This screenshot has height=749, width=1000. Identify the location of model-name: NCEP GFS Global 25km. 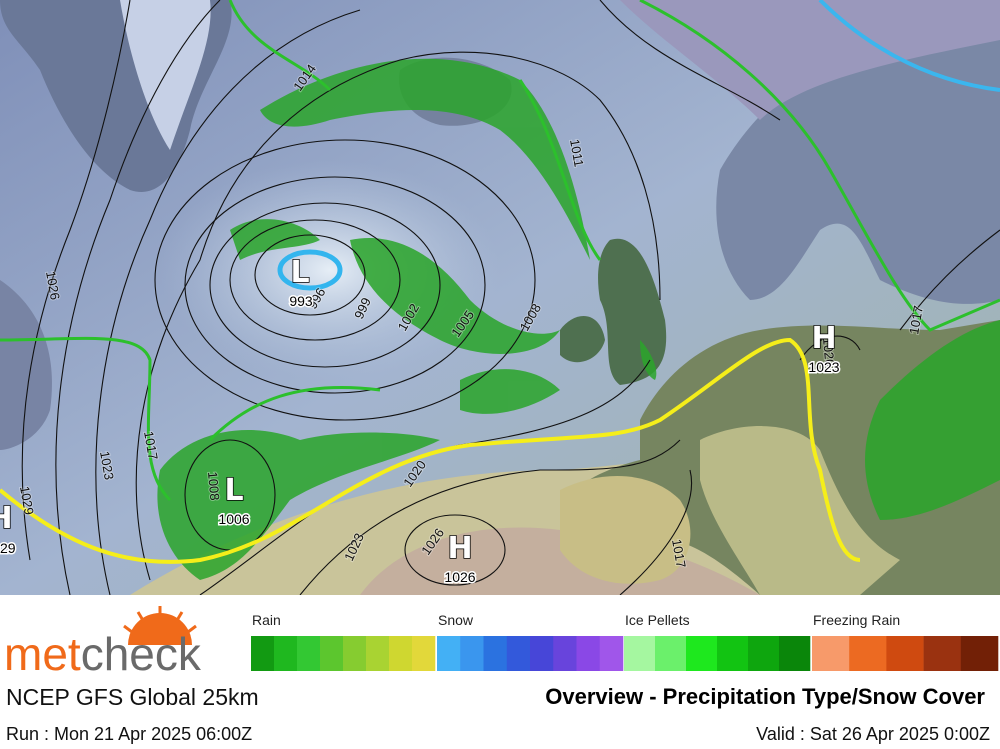
(132, 697).